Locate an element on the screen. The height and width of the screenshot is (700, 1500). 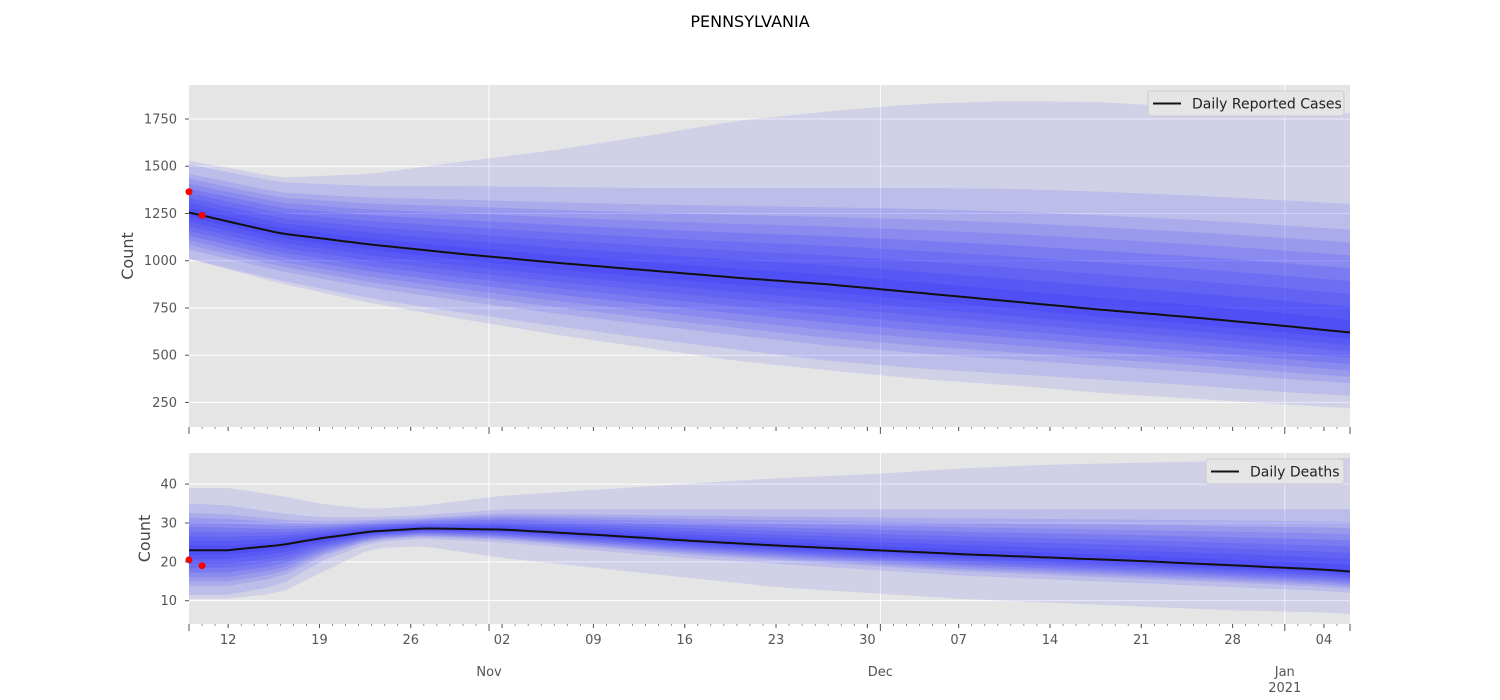
y-tick-label: 750 is located at coordinates (164, 308).